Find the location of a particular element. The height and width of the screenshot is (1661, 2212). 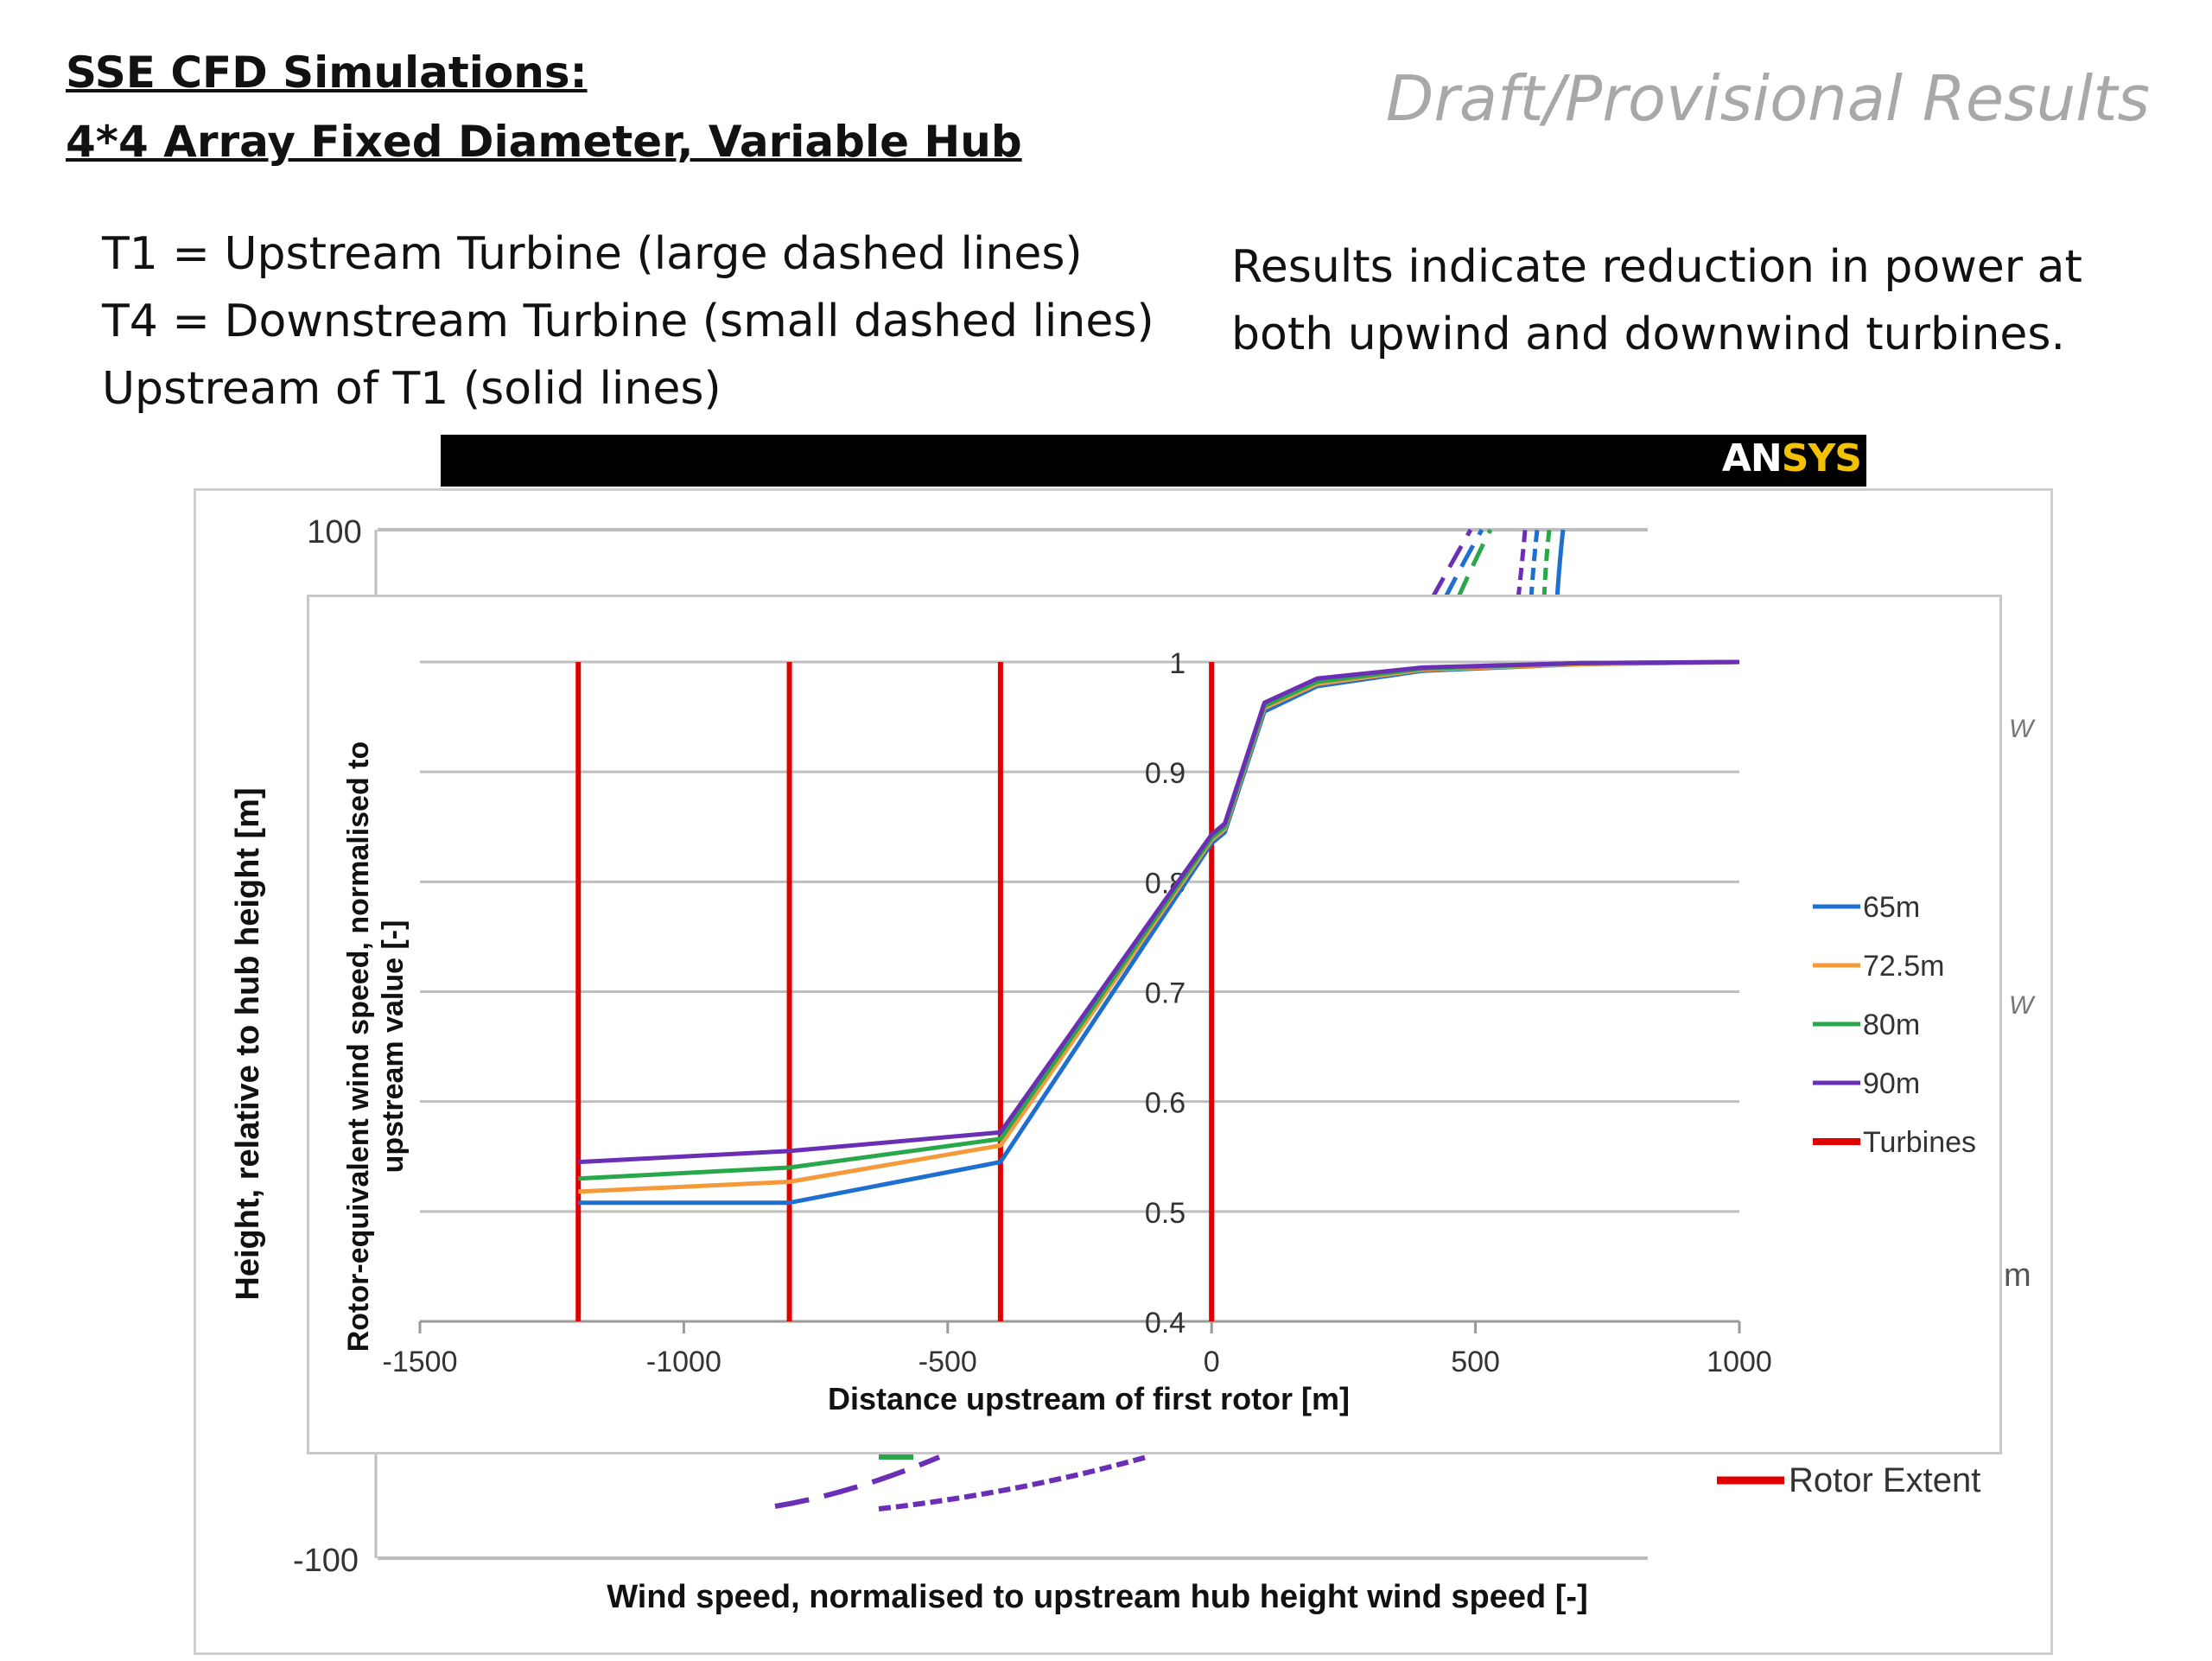

bg-profiles-top is located at coordinates (1497, 564).